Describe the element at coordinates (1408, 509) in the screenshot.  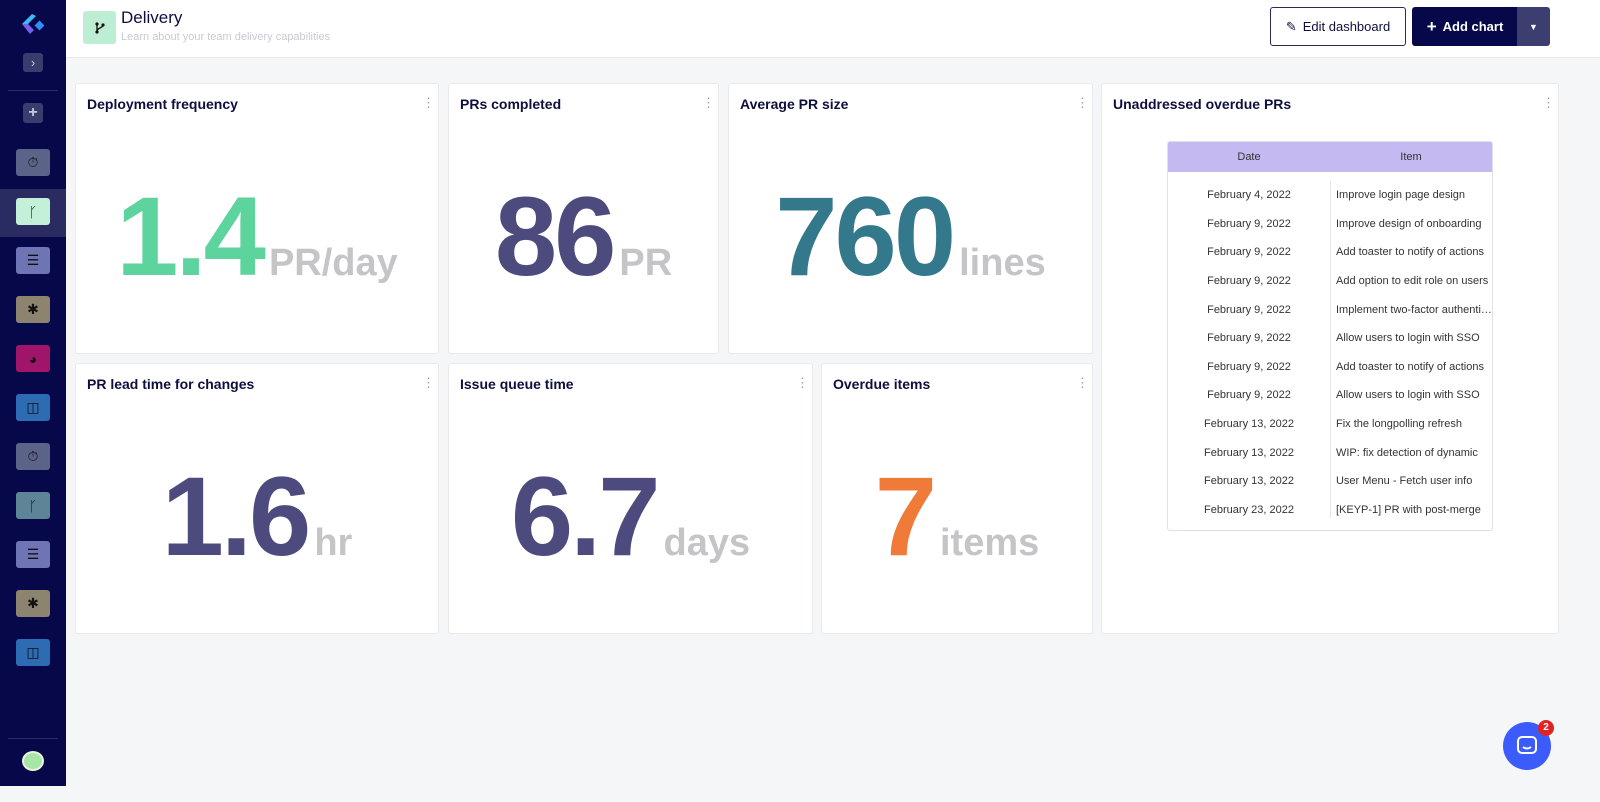
I see `cell-item: [KEYP-1] PR with post-merge` at that location.